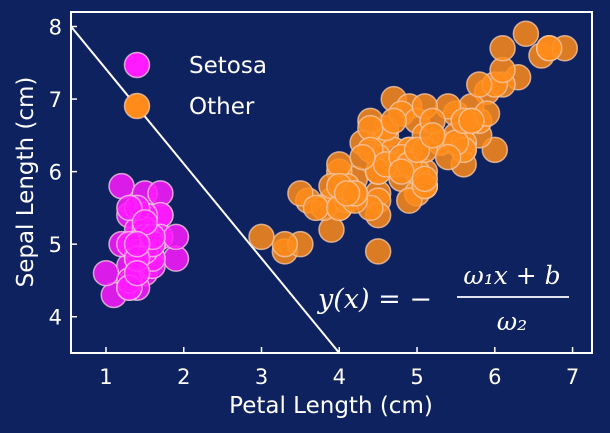 This screenshot has height=433, width=610. I want to click on legend-marker-other, so click(137, 106).